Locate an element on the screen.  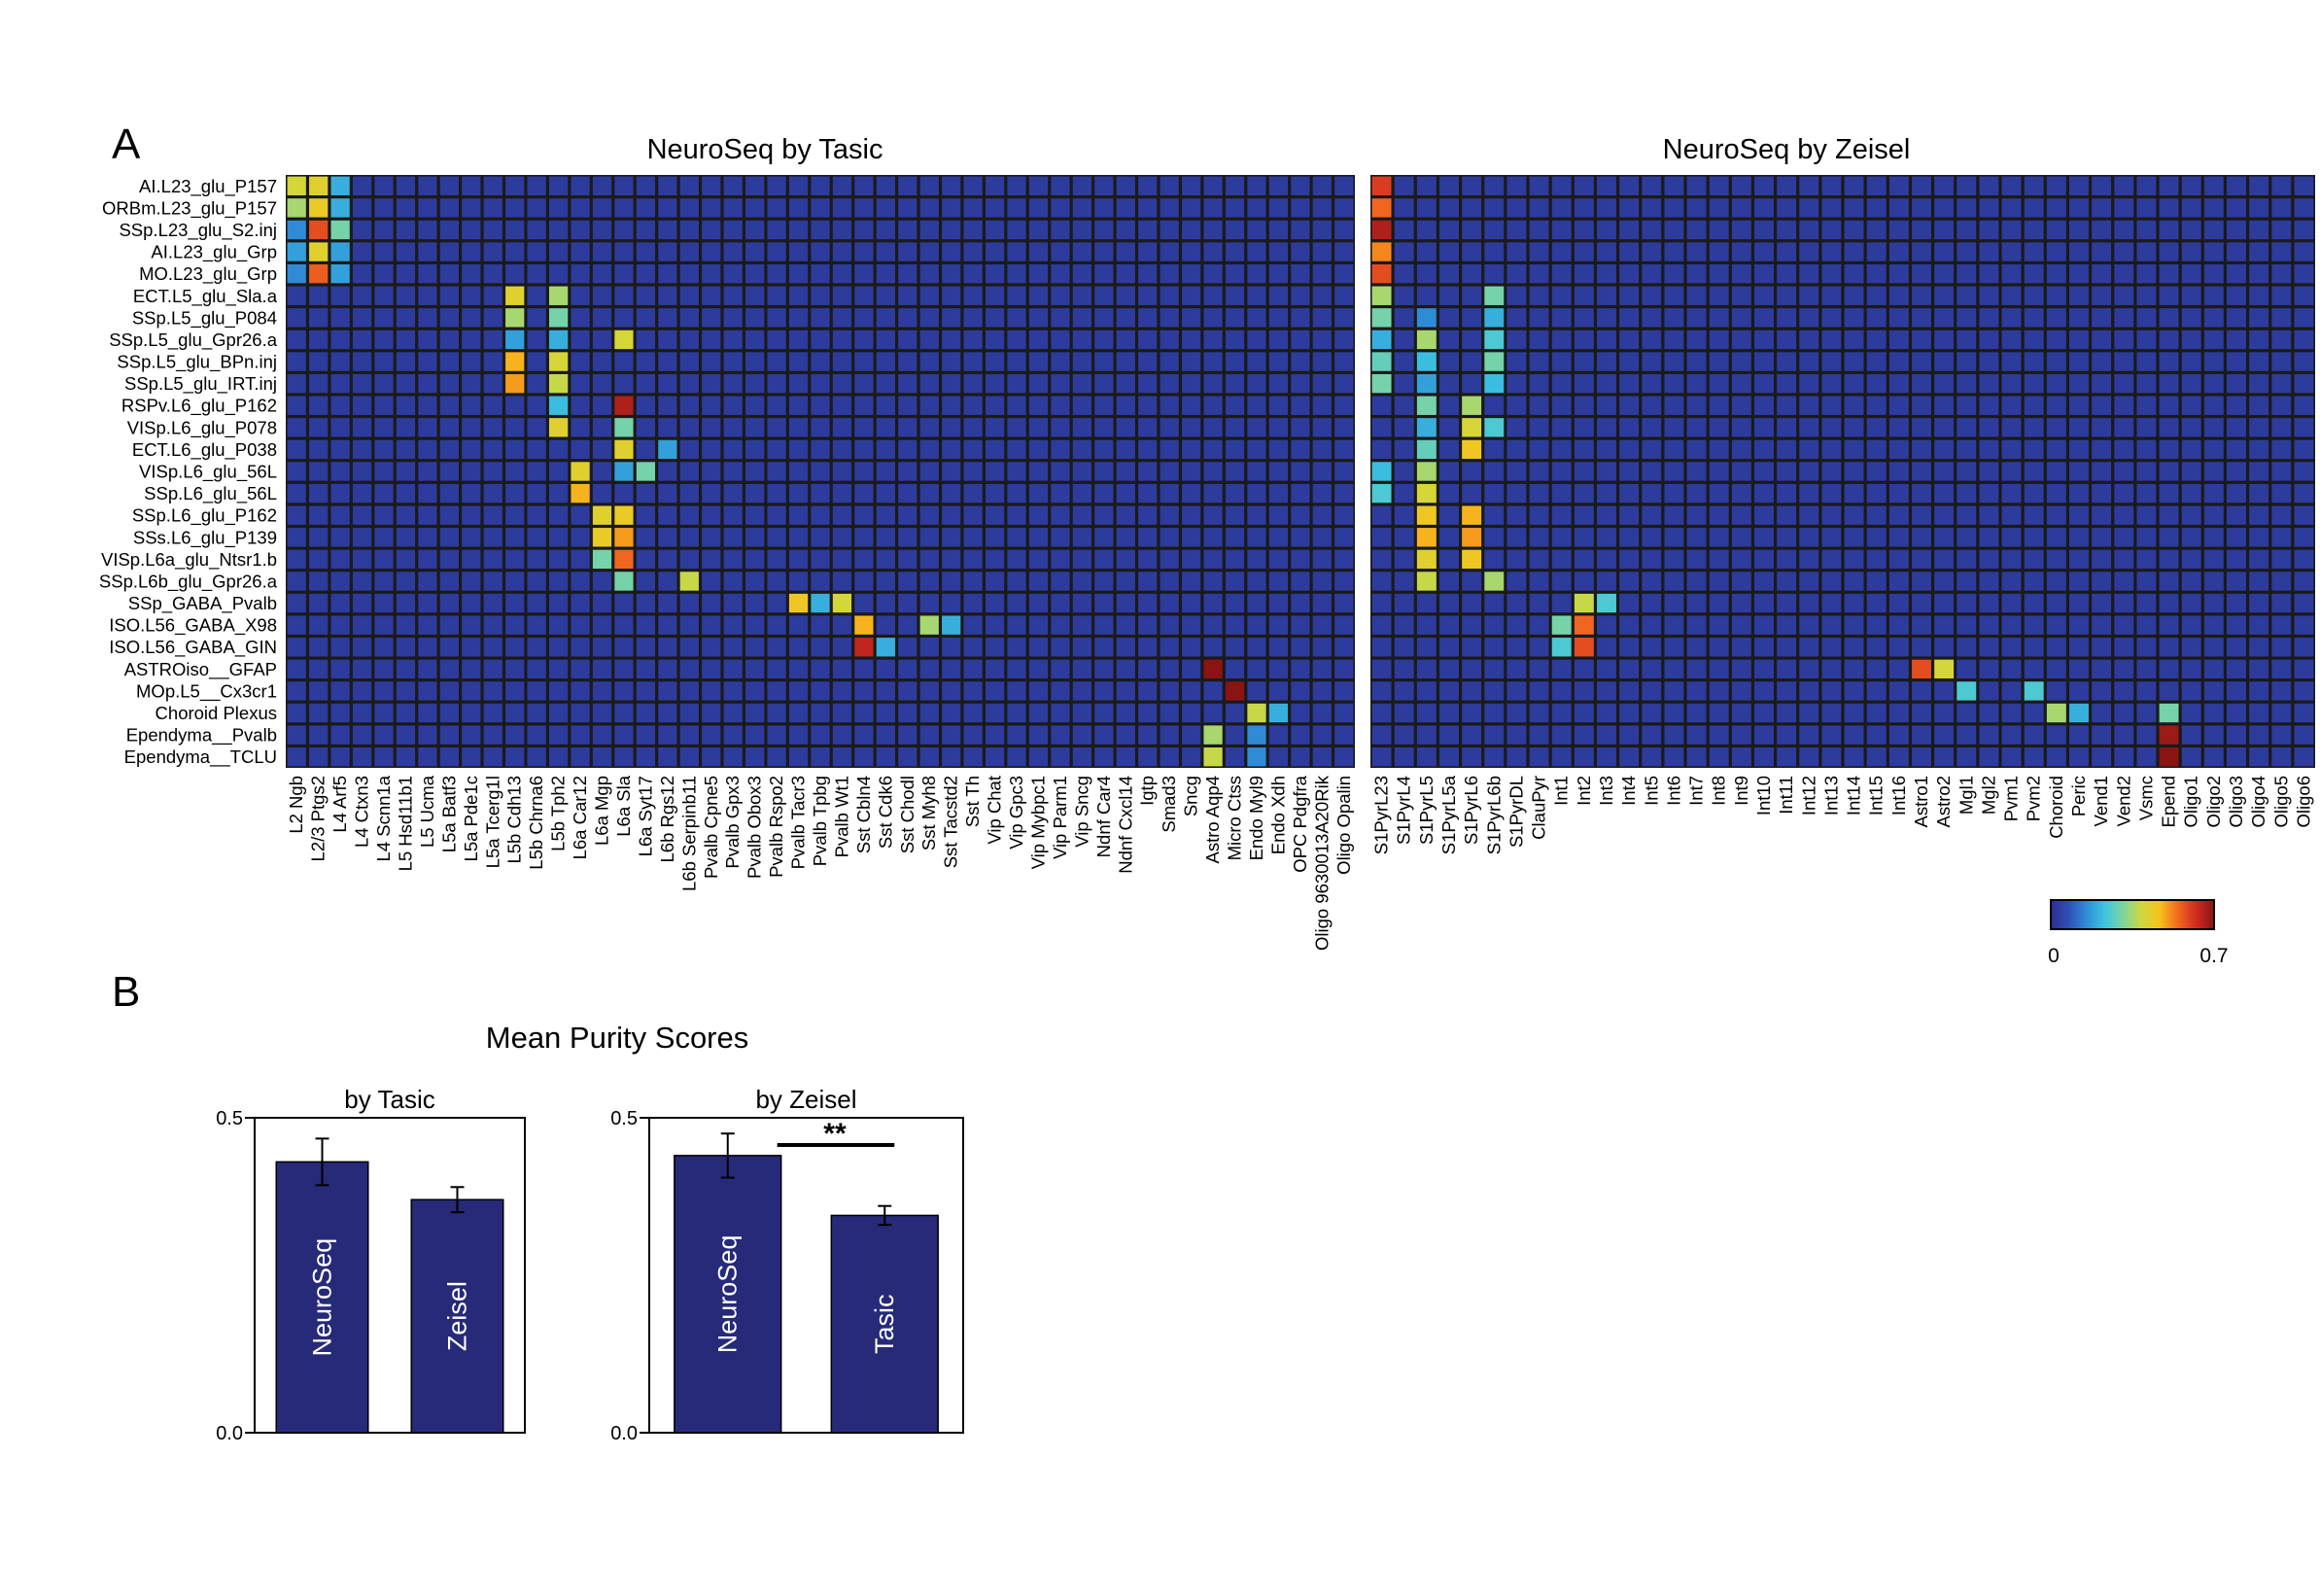
heatmap-column-label: Int7 is located at coordinates (1696, 791).